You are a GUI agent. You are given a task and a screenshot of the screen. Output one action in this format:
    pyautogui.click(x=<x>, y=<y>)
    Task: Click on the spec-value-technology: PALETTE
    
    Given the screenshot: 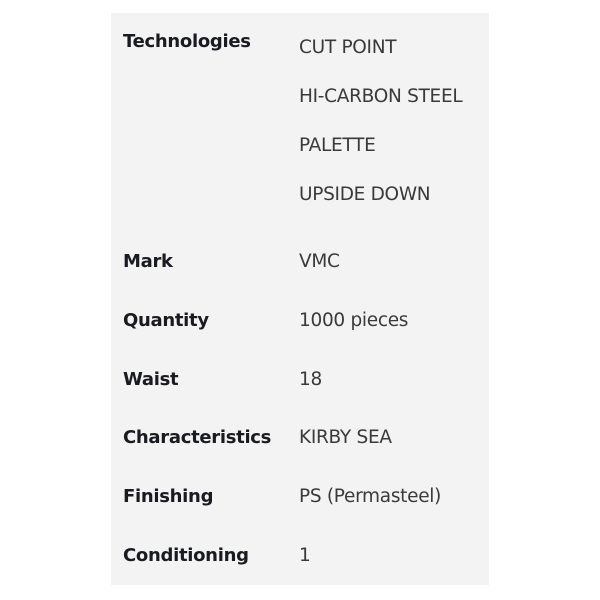 What is the action you would take?
    pyautogui.click(x=337, y=145)
    